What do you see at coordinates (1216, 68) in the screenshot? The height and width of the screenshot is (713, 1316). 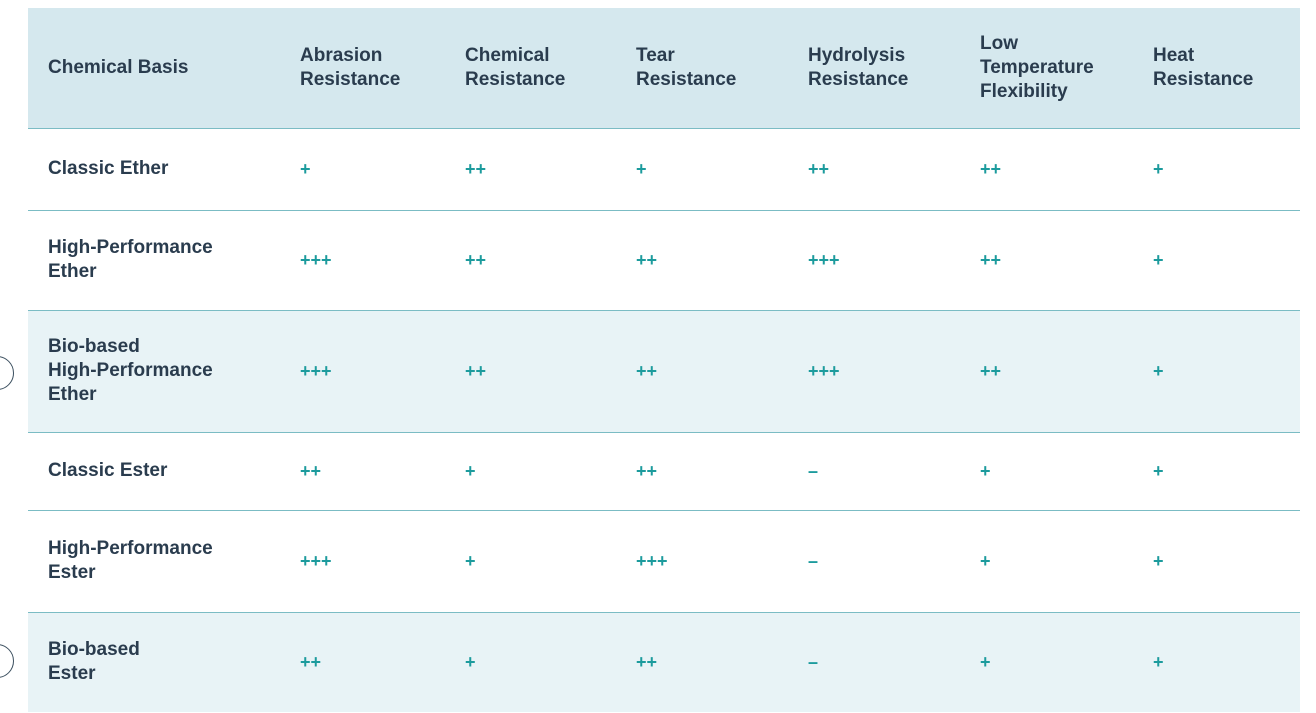 I see `header-cell: Heat Resistance` at bounding box center [1216, 68].